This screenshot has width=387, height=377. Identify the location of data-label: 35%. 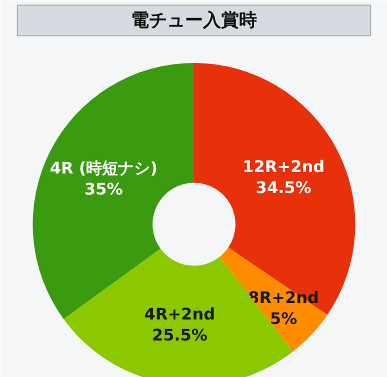
(103, 188).